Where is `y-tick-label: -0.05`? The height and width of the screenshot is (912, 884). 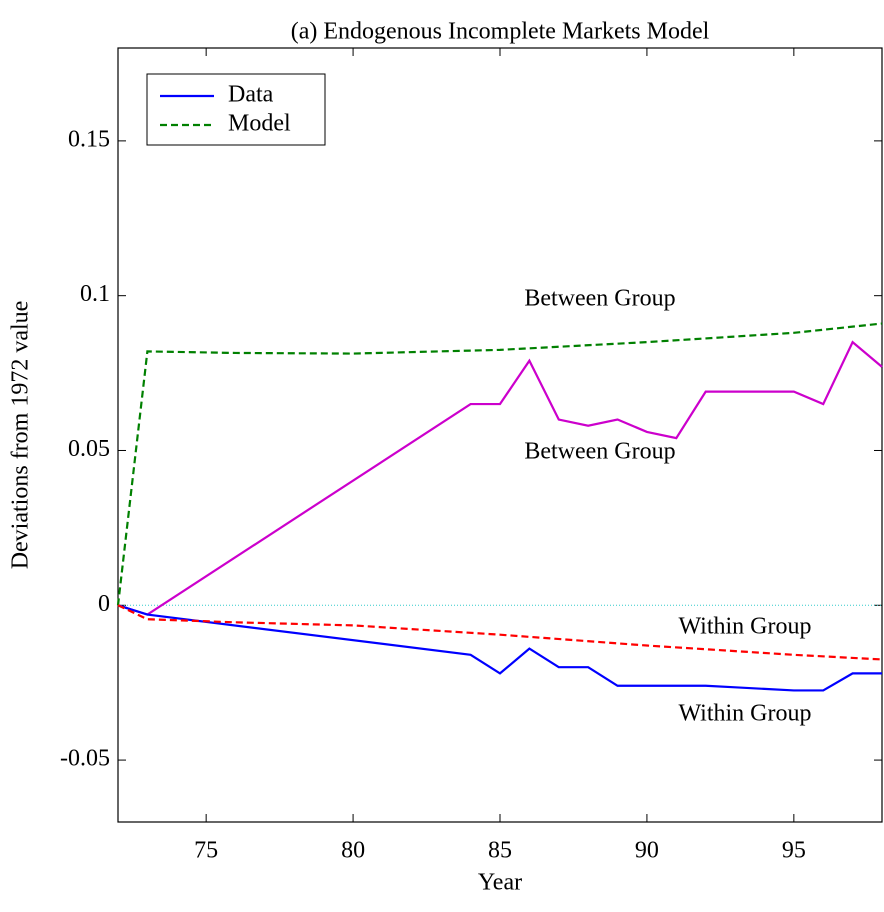 y-tick-label: -0.05 is located at coordinates (85, 759).